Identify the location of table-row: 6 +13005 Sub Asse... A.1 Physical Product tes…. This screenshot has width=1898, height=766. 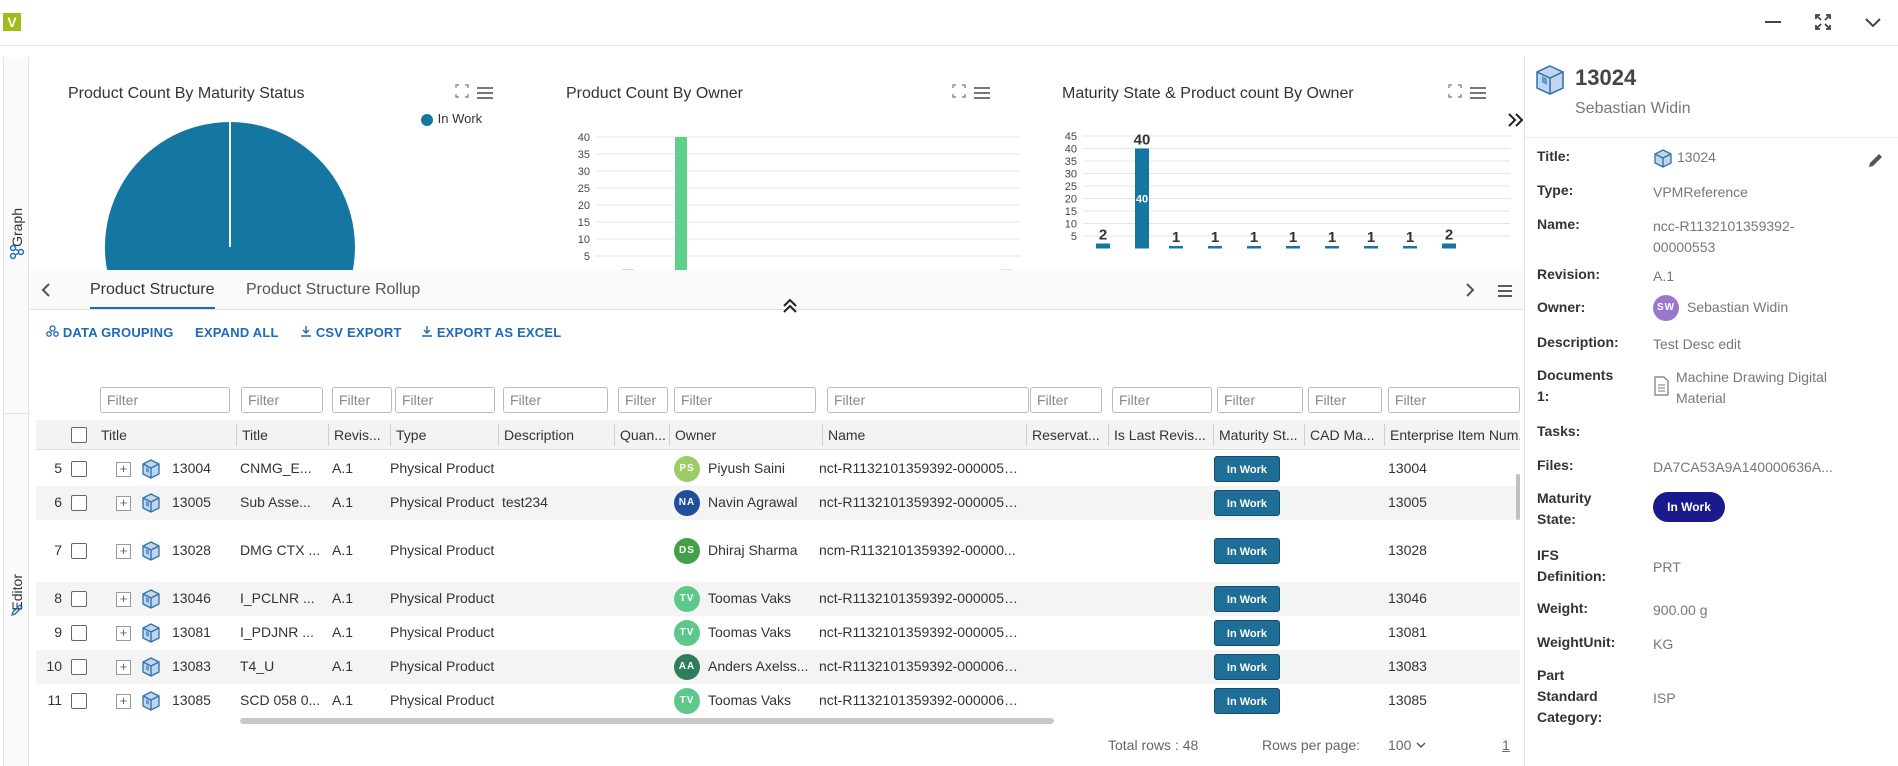
(778, 503).